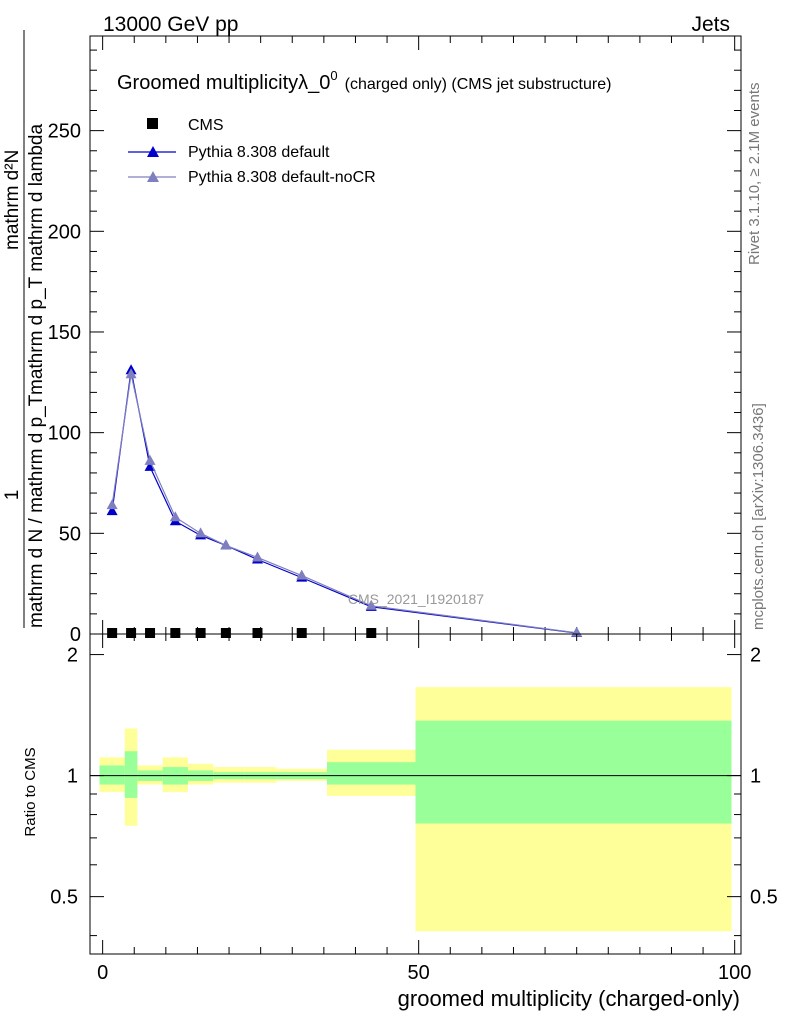  What do you see at coordinates (12, 200) in the screenshot?
I see `ylabel-numerator: mathrm d²N` at bounding box center [12, 200].